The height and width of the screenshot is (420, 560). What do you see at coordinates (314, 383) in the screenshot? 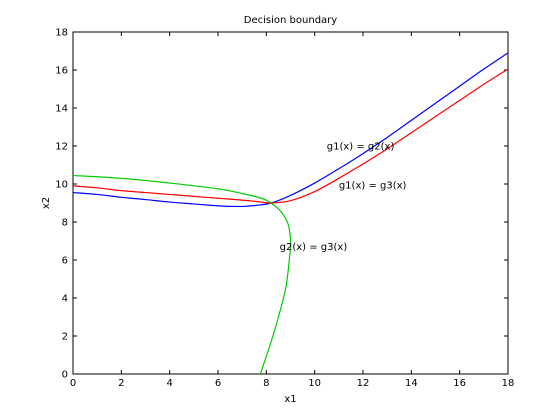
I see `x-tick-label: 10` at bounding box center [314, 383].